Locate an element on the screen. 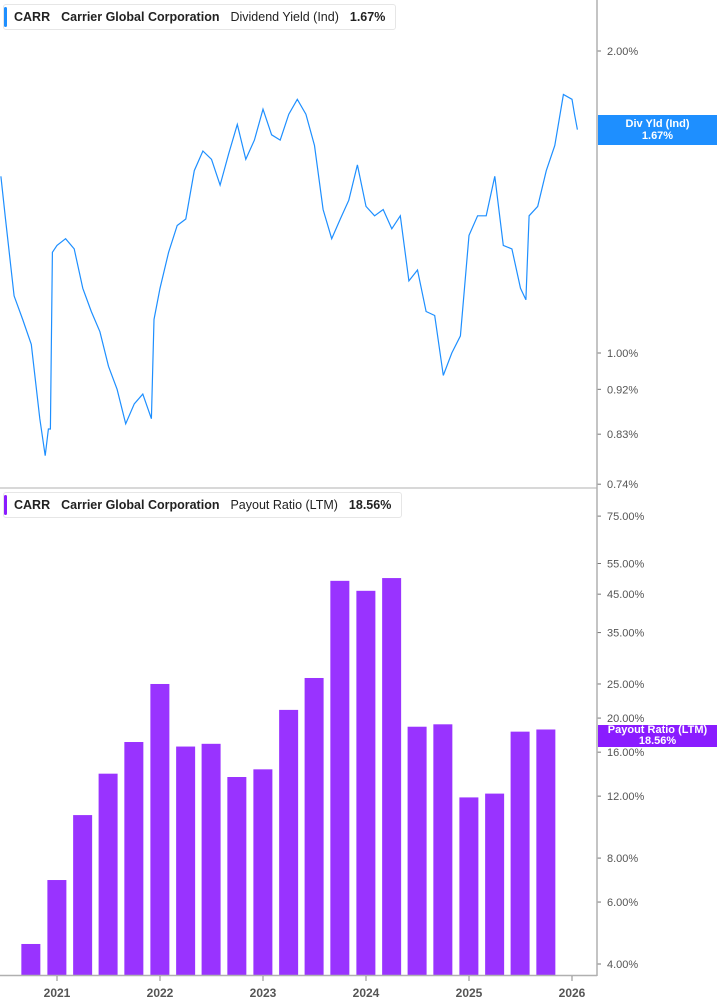 The image size is (717, 1005). x-tick-label: 2021 is located at coordinates (57, 993).